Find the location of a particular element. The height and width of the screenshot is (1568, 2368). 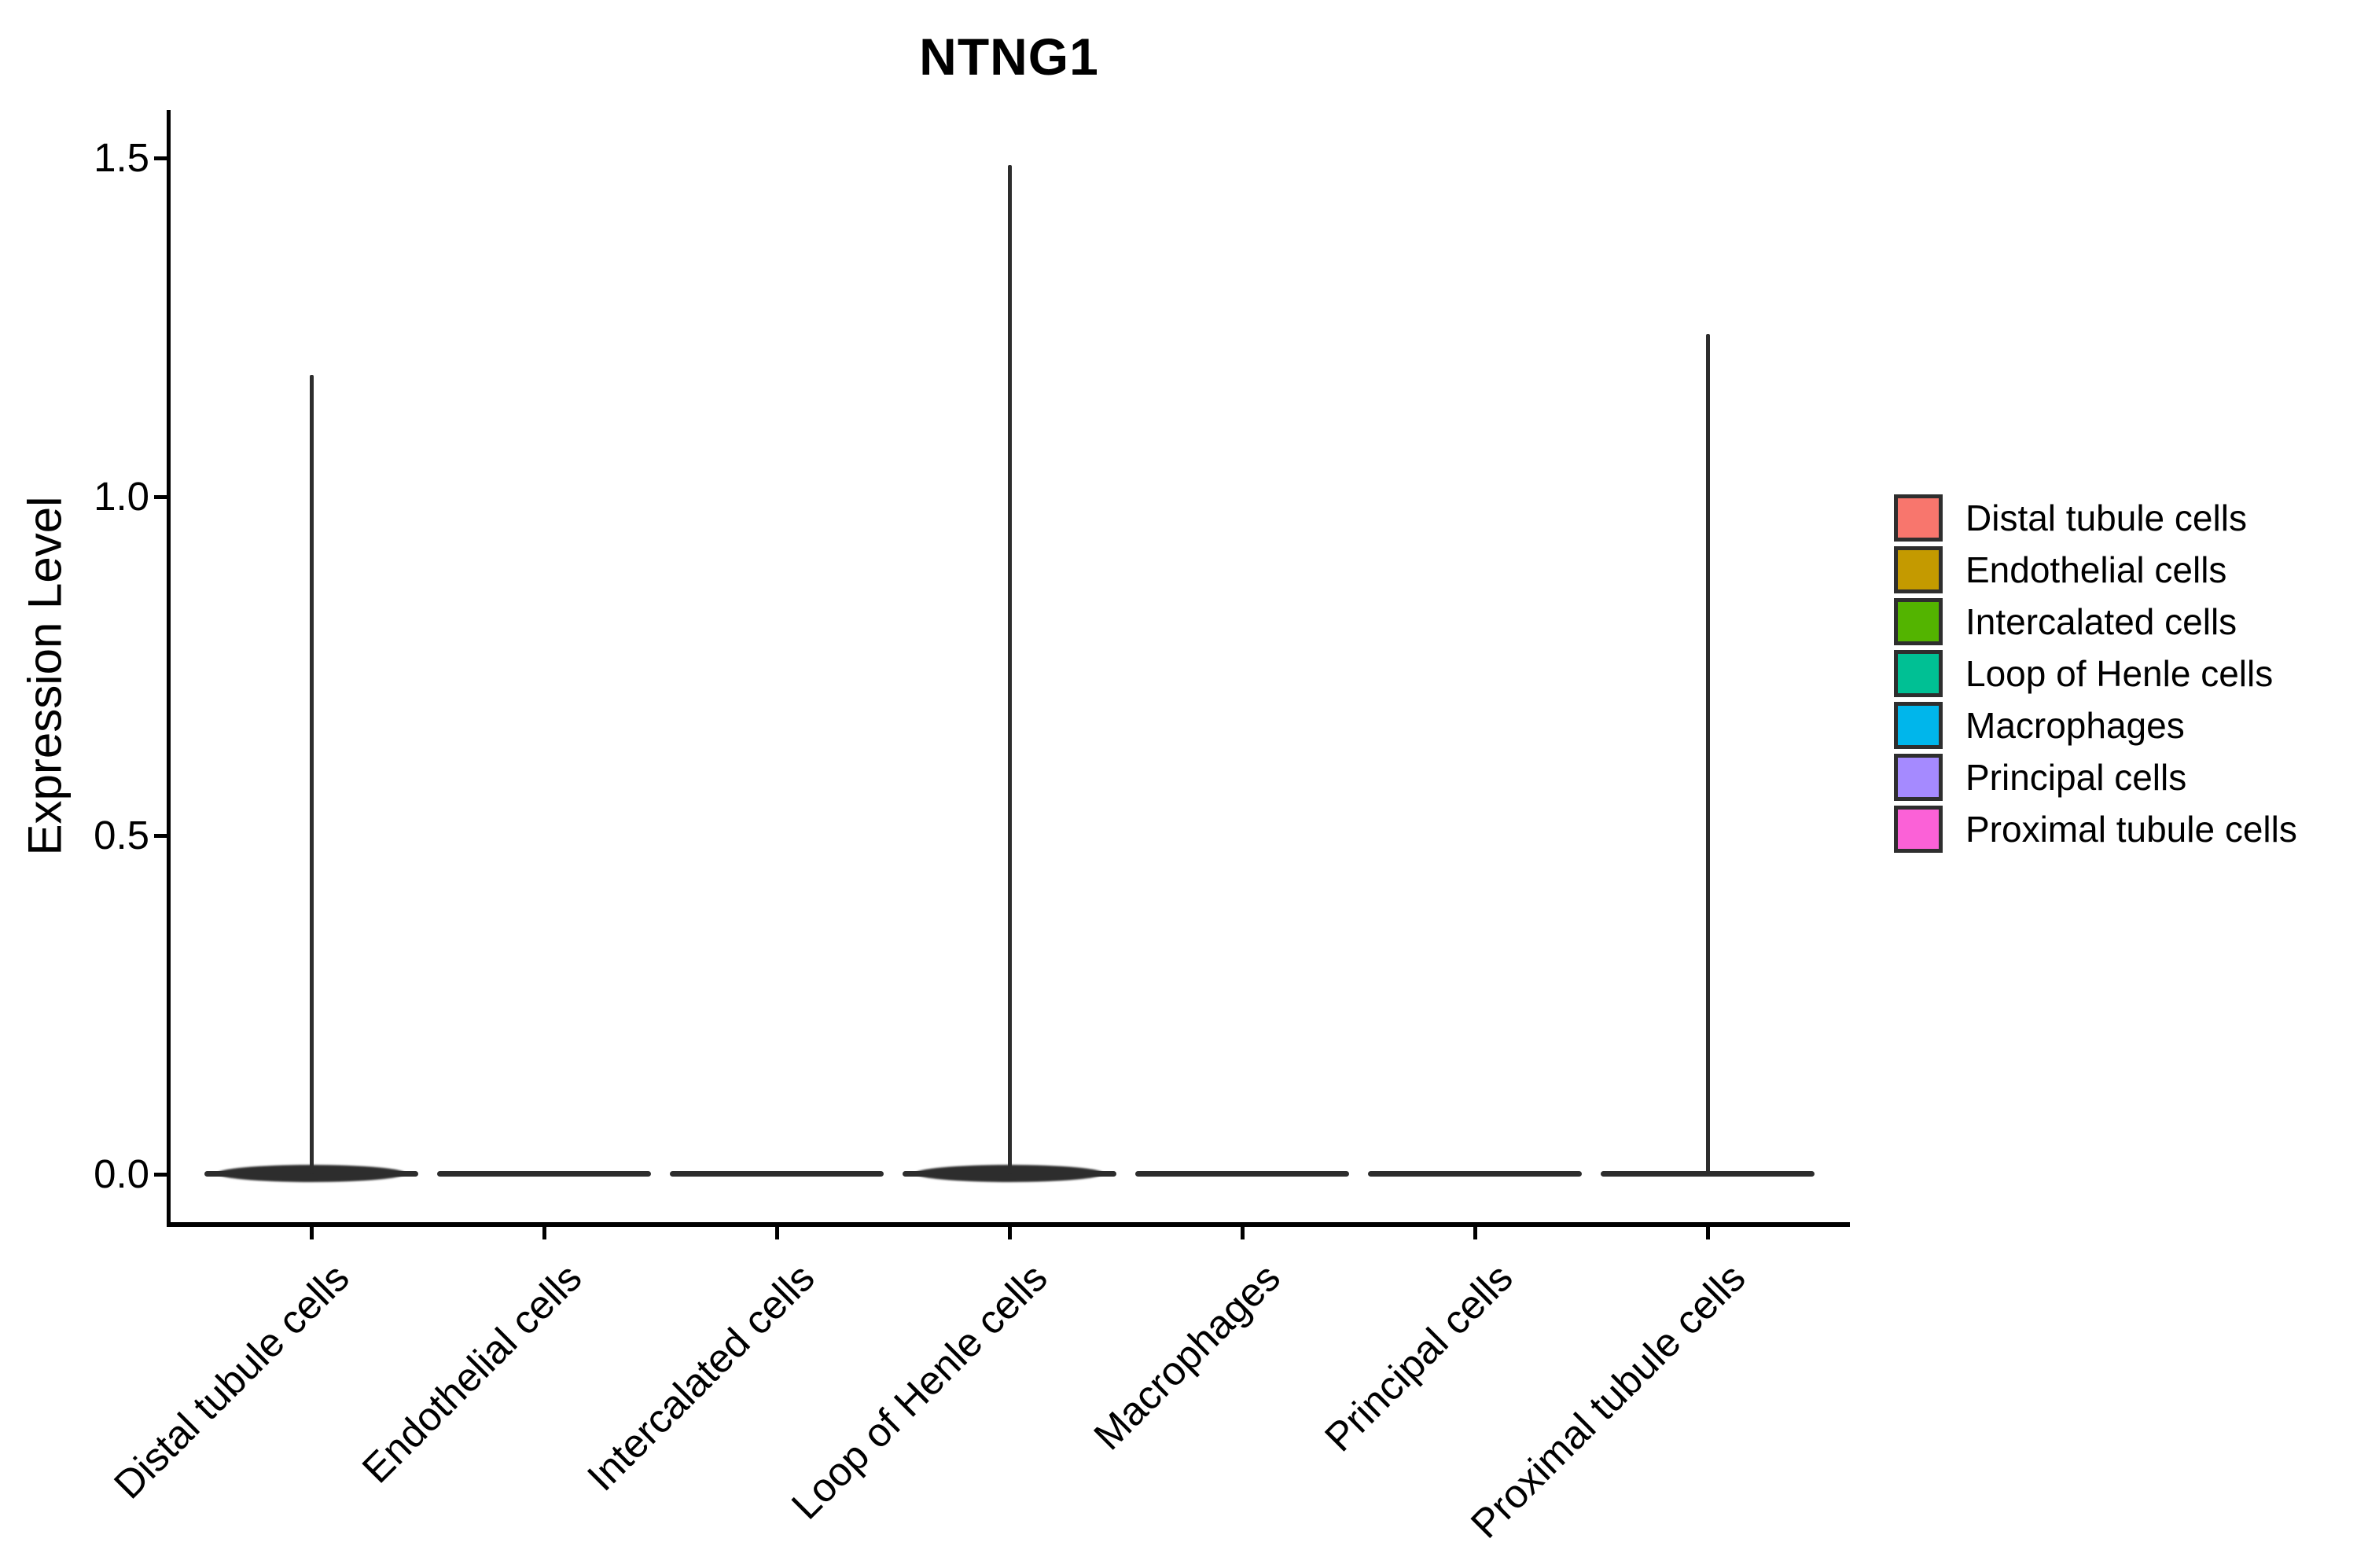

x-tick-label: Macrophages is located at coordinates (1187, 1356).